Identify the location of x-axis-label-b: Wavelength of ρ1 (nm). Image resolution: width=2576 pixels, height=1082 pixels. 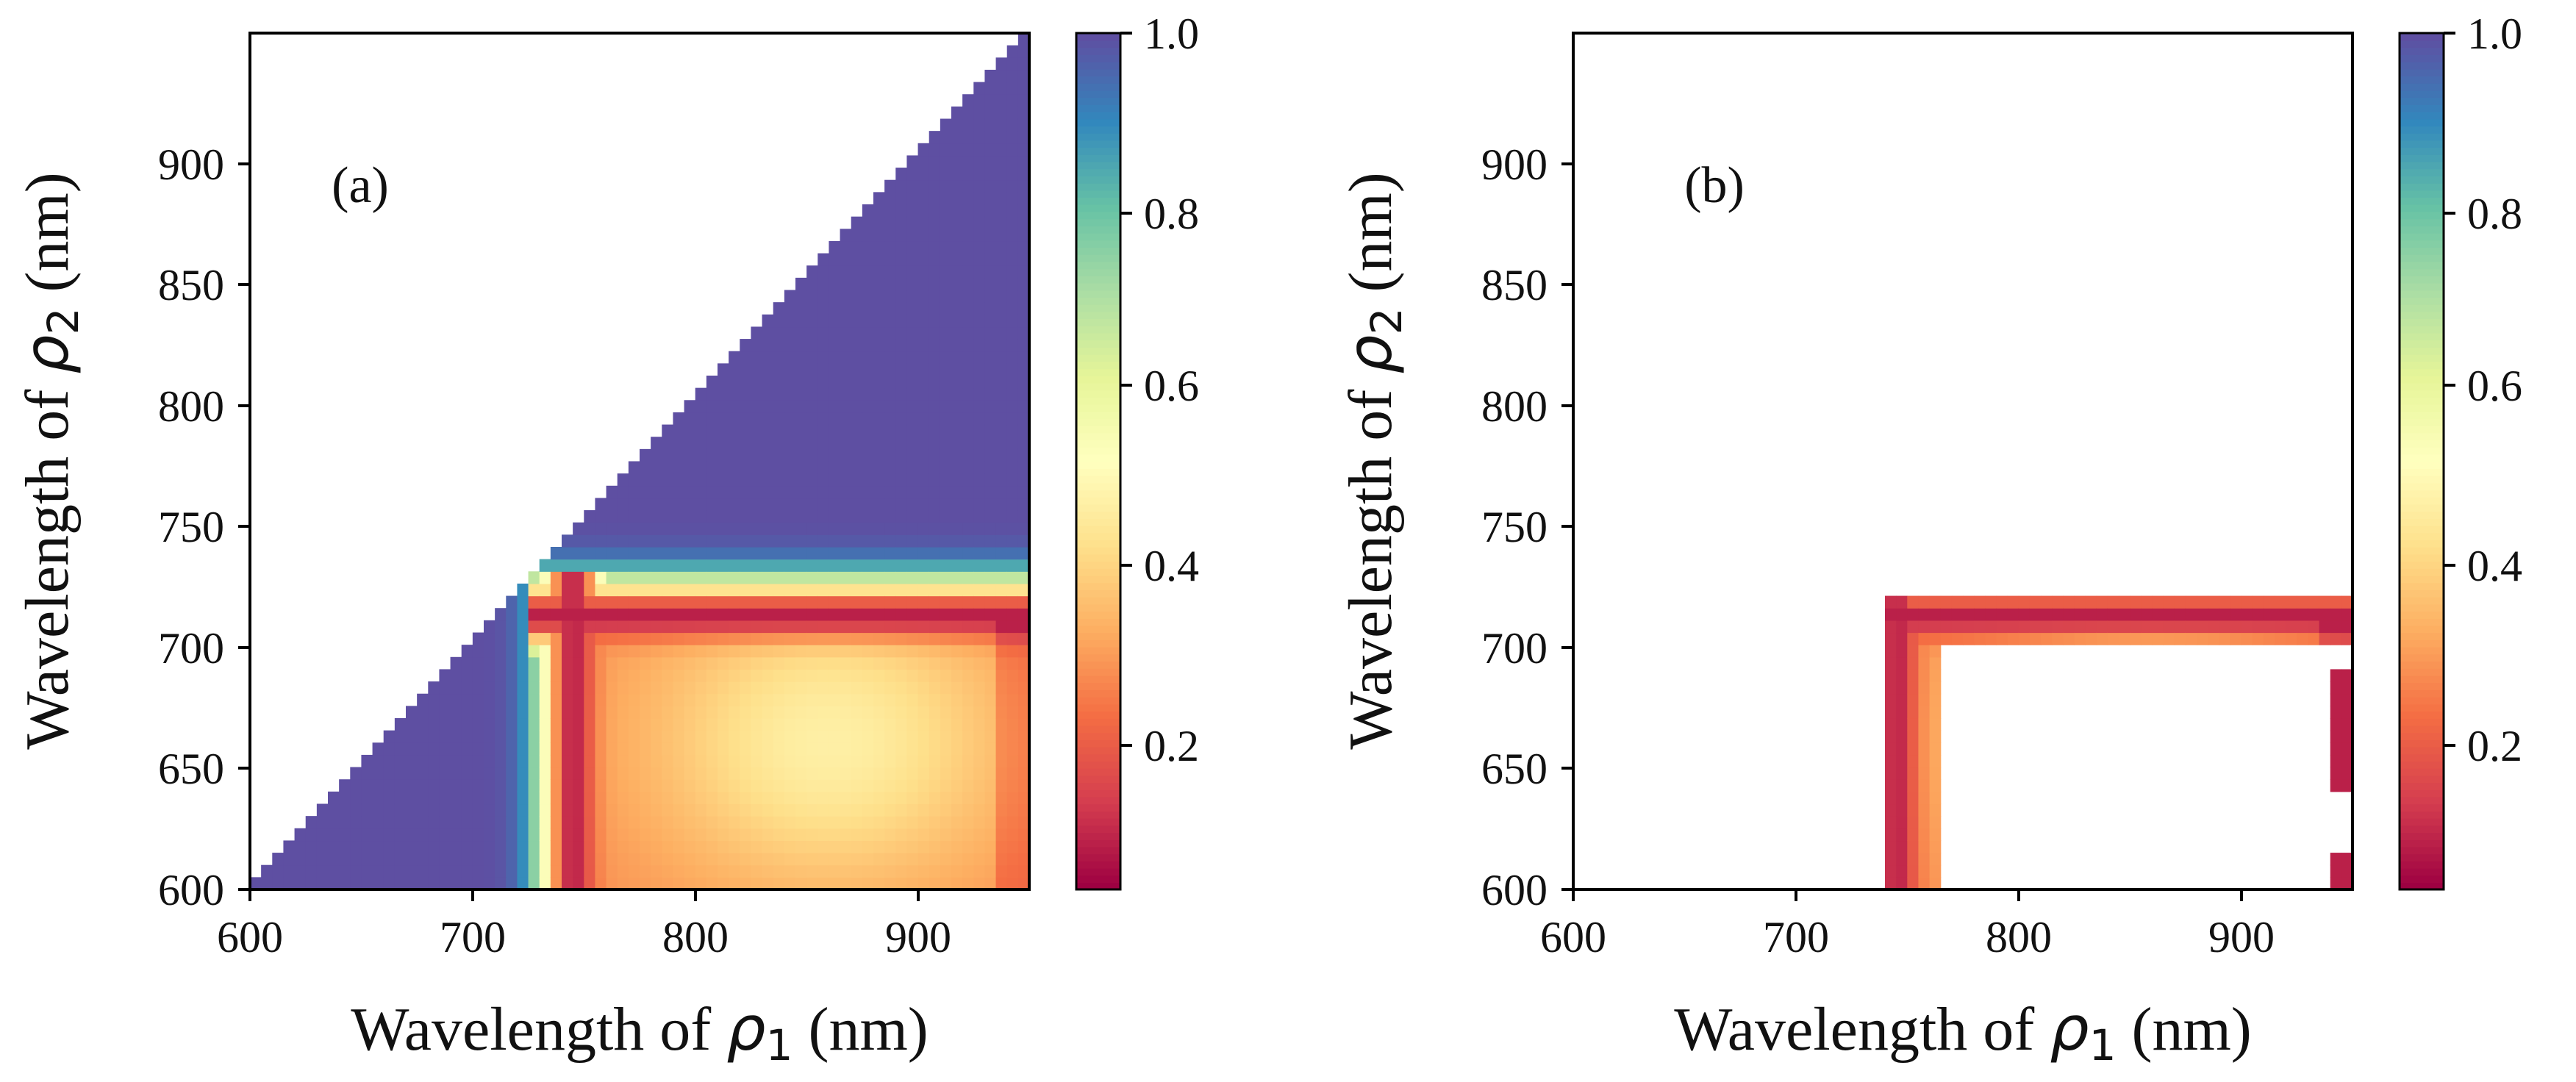
(1963, 1031).